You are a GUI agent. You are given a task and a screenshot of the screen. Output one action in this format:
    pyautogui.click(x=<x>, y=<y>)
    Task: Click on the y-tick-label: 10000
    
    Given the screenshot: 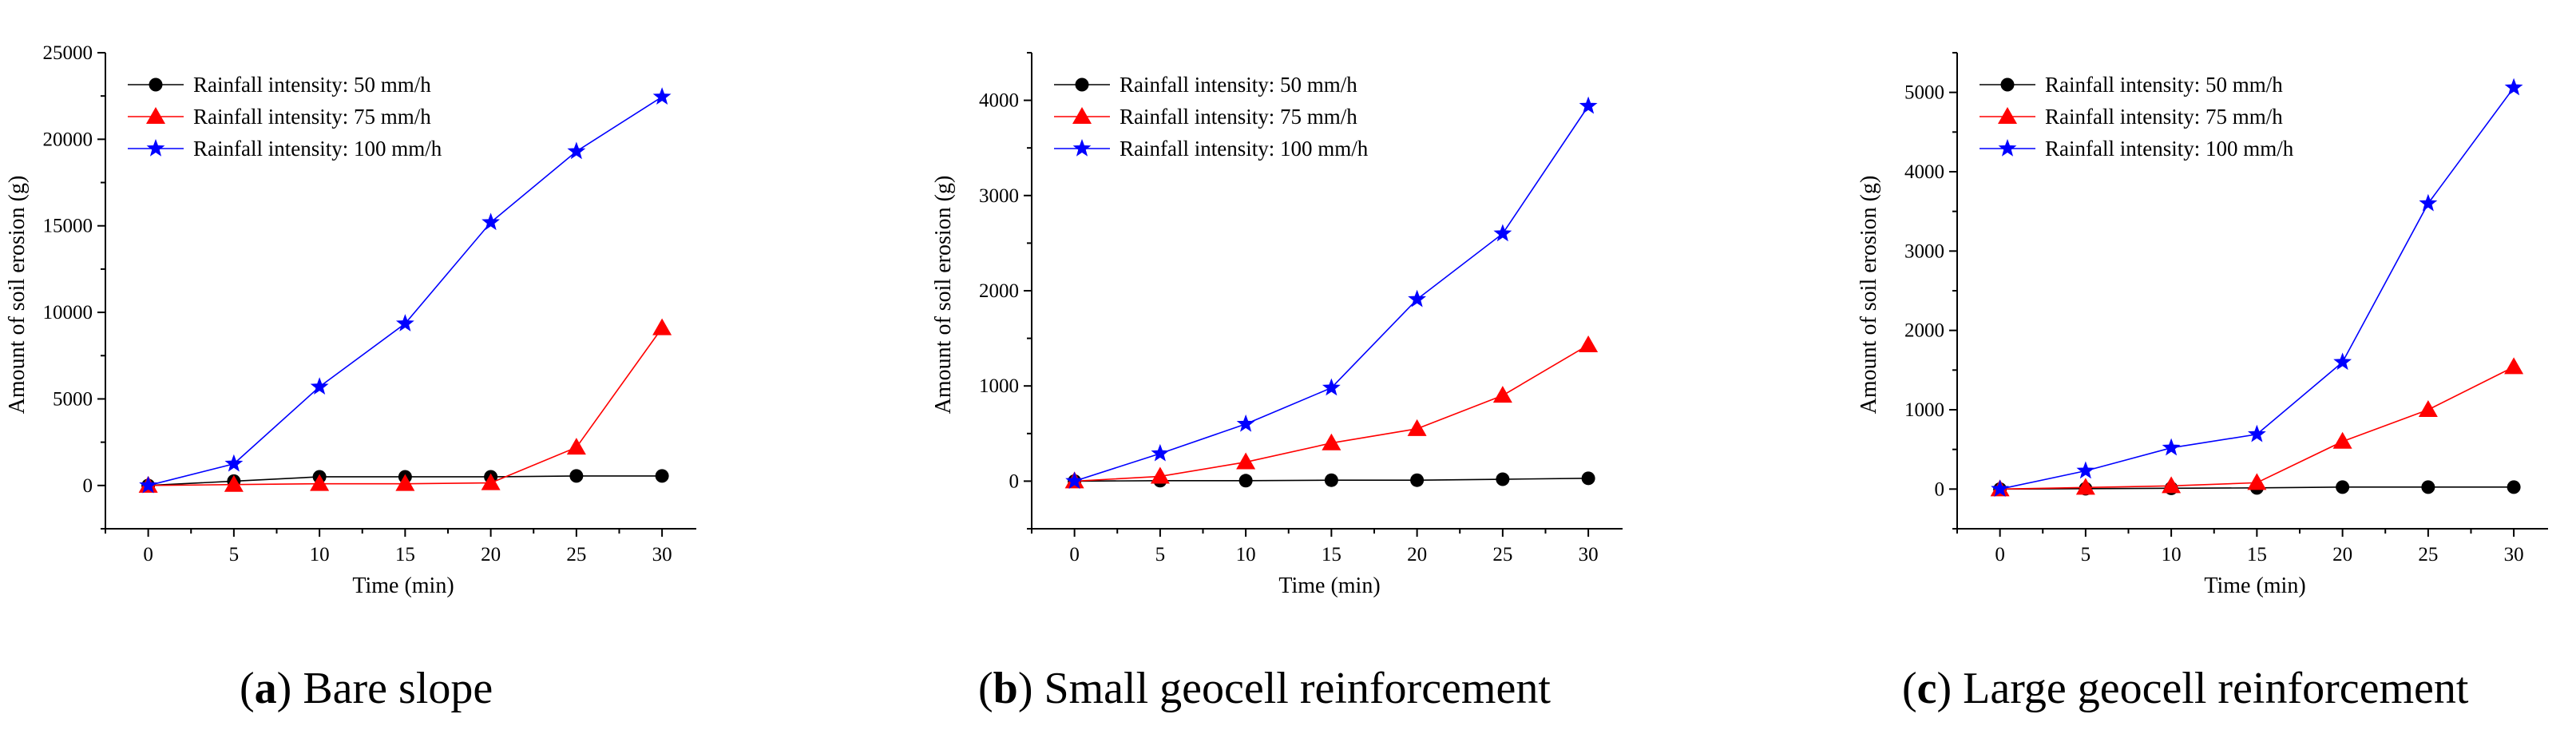 What is the action you would take?
    pyautogui.click(x=68, y=312)
    